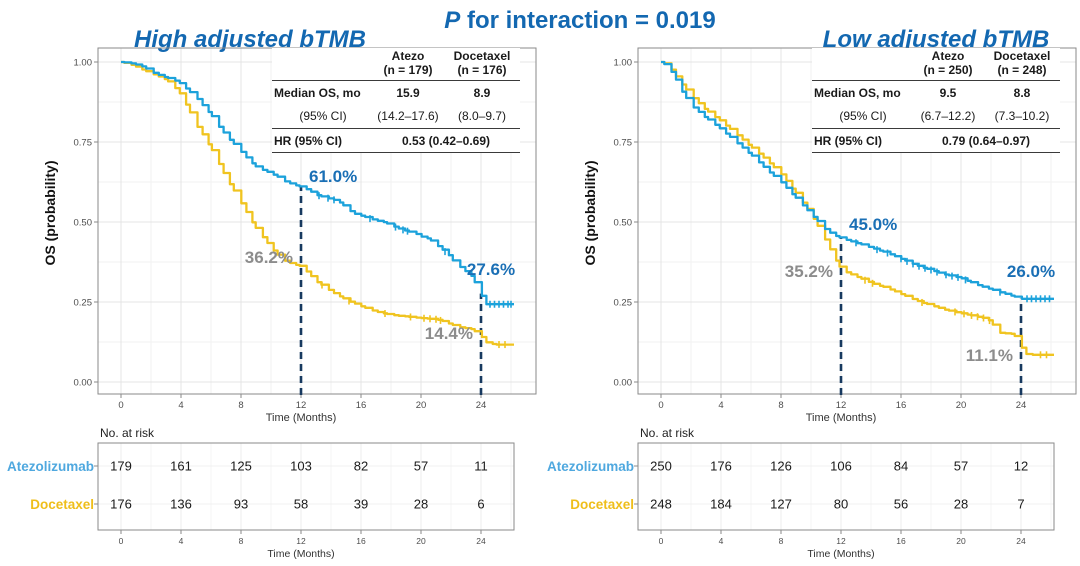 The width and height of the screenshot is (1080, 566). Describe the element at coordinates (482, 116) in the screenshot. I see `stats-value: (8.0–9.7)` at that location.